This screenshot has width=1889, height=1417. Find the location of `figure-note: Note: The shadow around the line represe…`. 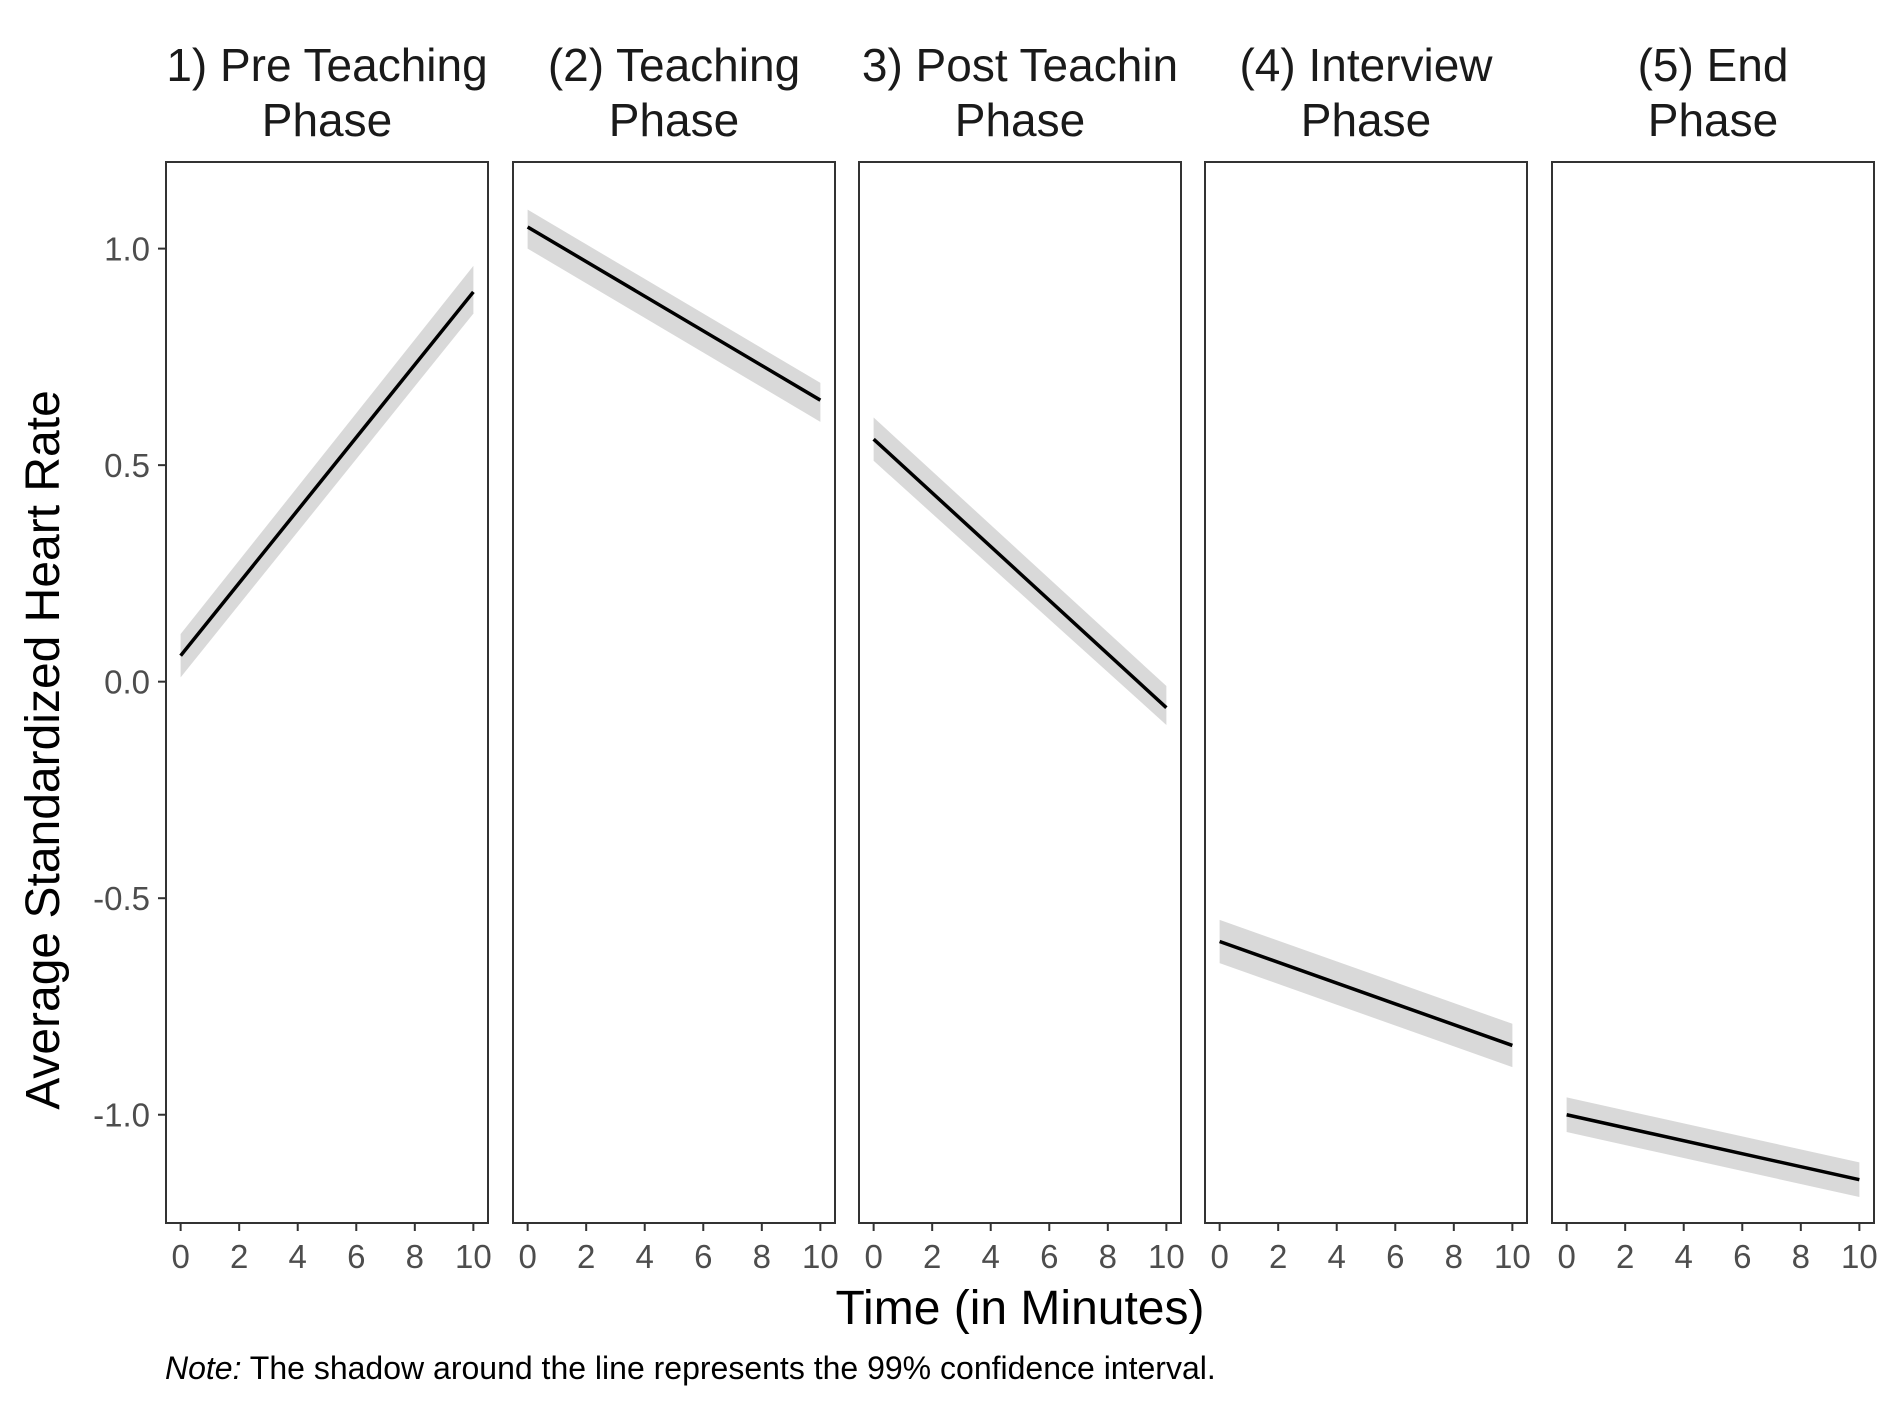

figure-note: Note: The shadow around the line represe… is located at coordinates (690, 1368).